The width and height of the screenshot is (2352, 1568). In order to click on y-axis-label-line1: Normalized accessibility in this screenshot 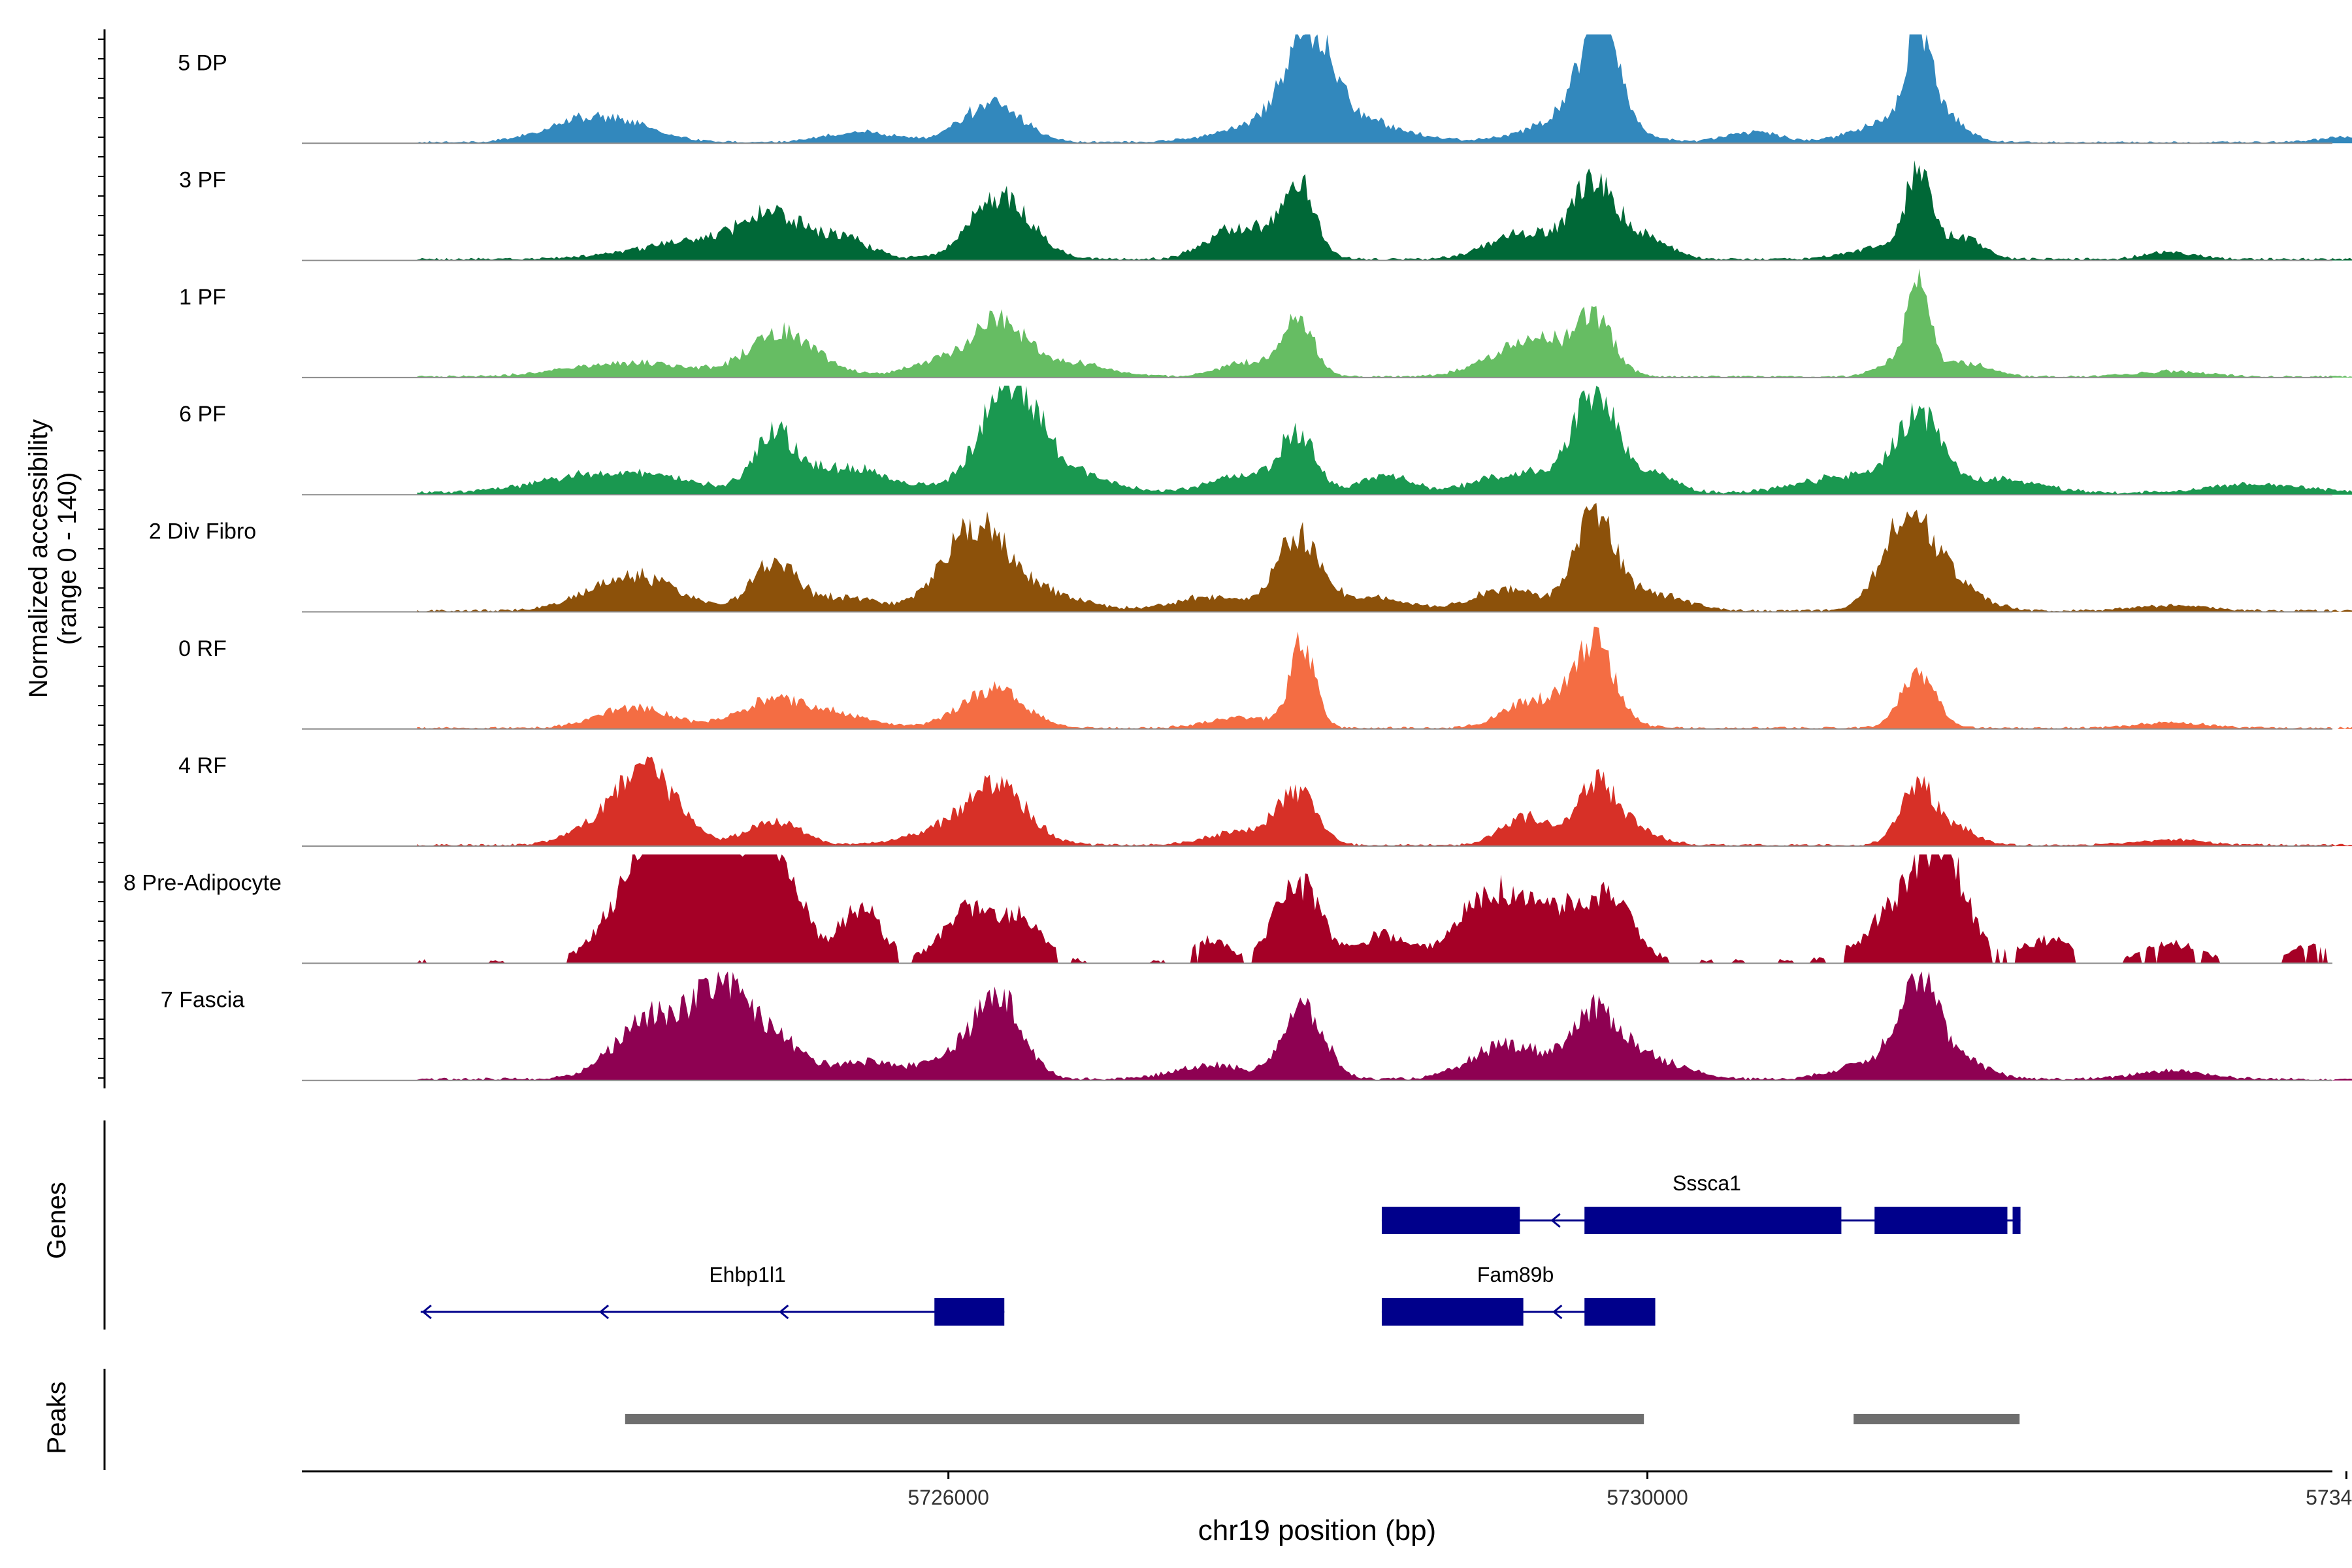, I will do `click(38, 558)`.